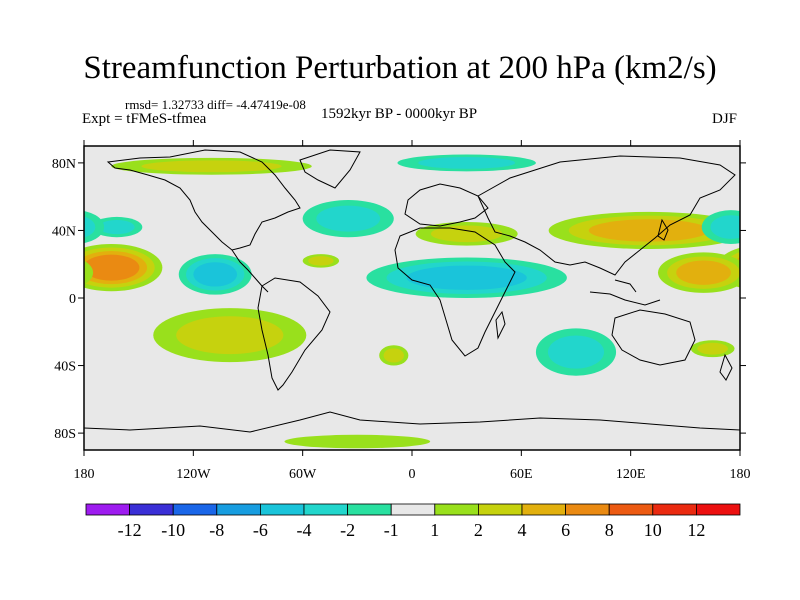  I want to click on coast-asia, so click(606, 215).